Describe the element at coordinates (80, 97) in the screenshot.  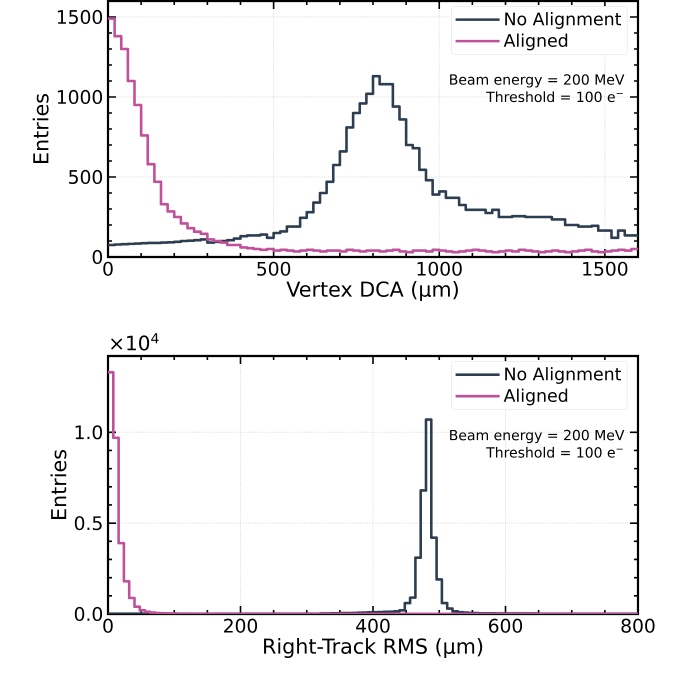
I see `y-tick-label: 1000` at that location.